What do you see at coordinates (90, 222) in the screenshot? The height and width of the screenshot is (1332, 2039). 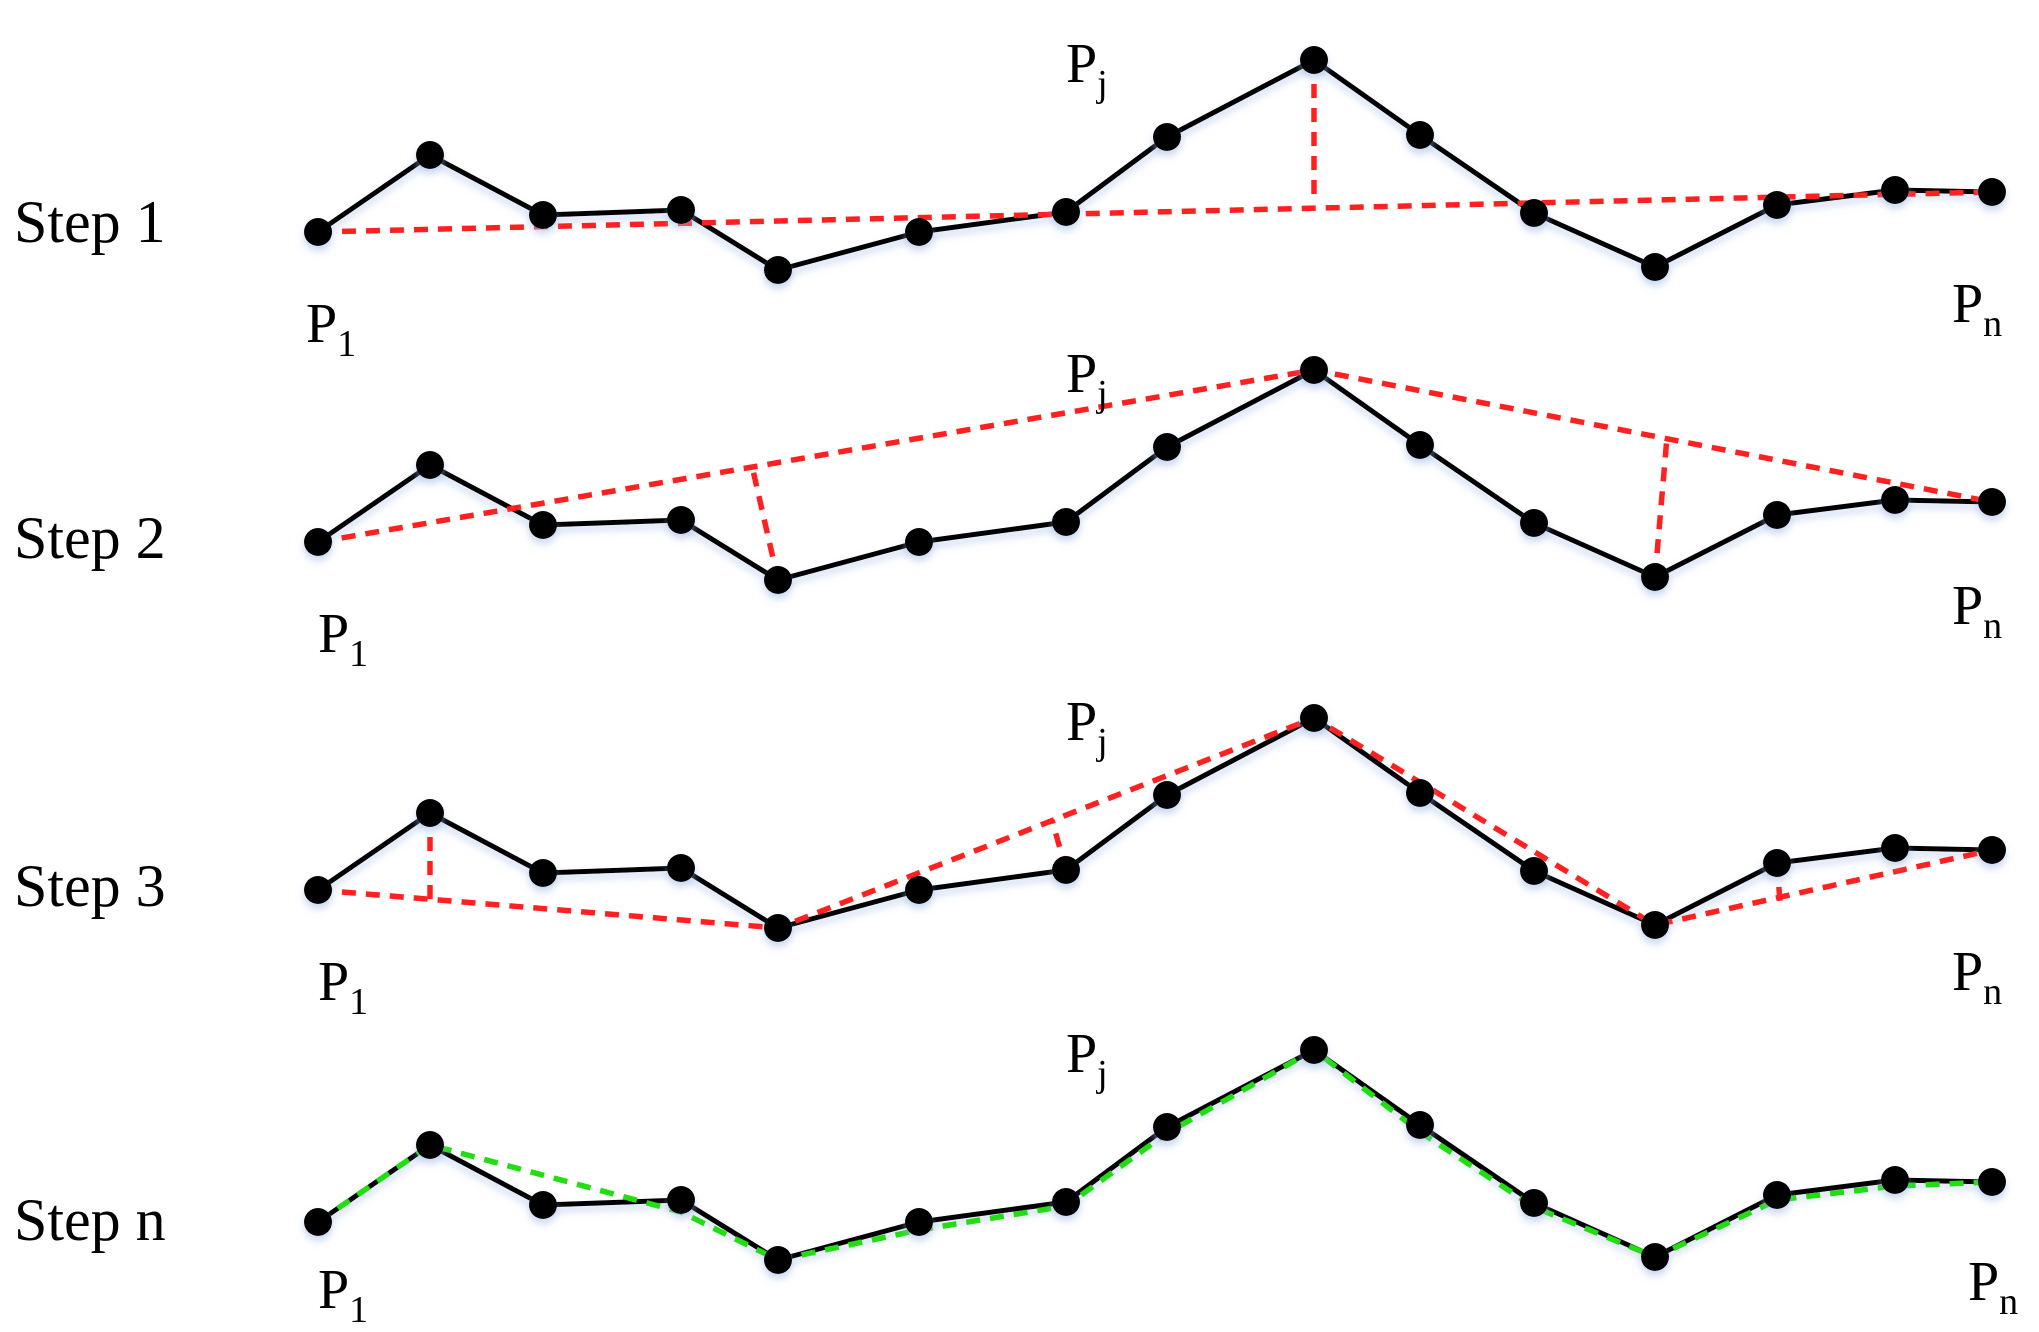 I see `step-label: Step 1` at bounding box center [90, 222].